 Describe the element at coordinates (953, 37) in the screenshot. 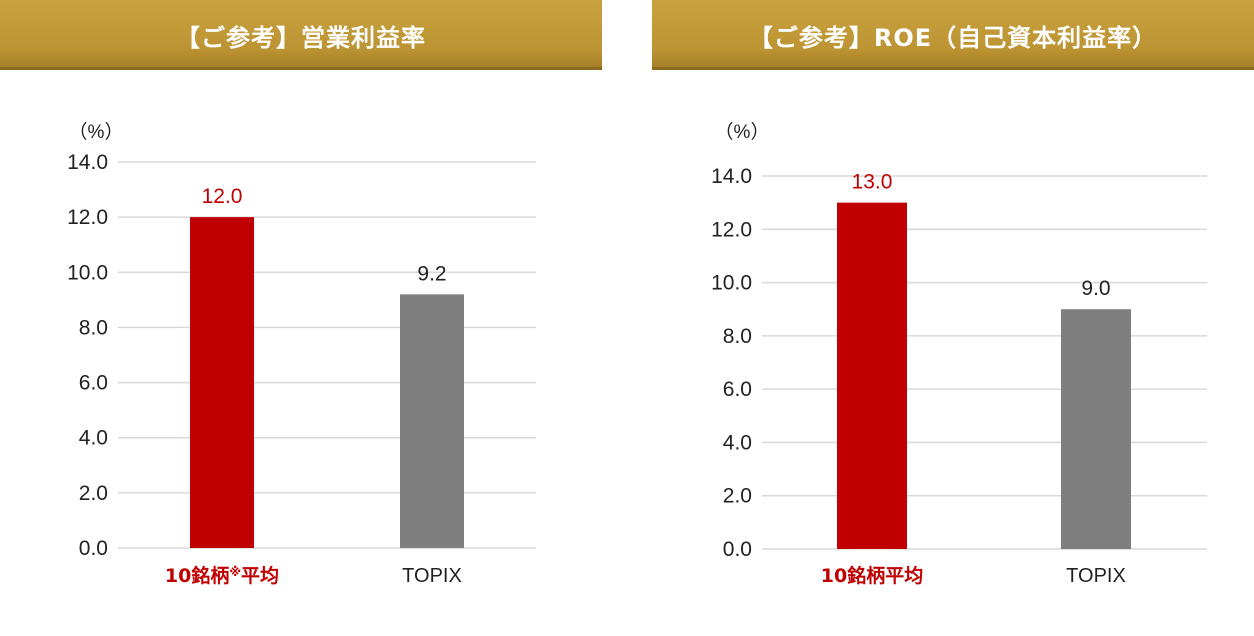

I see `panel-title: 【ご参考】ROE（自己資本利益率）` at that location.